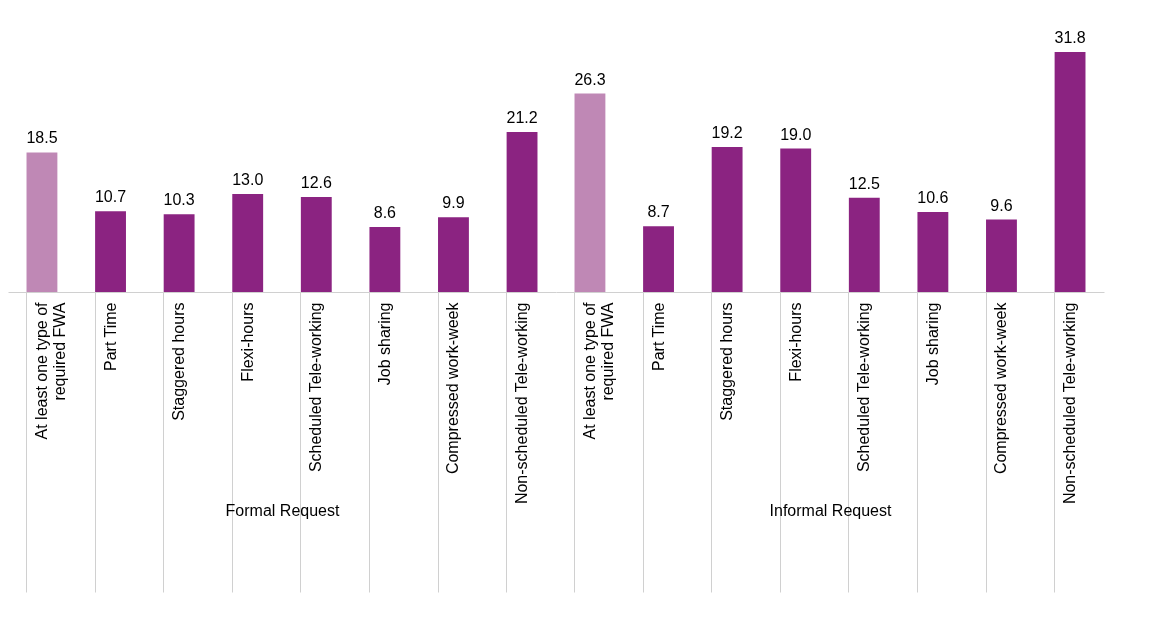 The height and width of the screenshot is (617, 1158). What do you see at coordinates (830, 510) in the screenshot?
I see `x-axis-title: Informal Request` at bounding box center [830, 510].